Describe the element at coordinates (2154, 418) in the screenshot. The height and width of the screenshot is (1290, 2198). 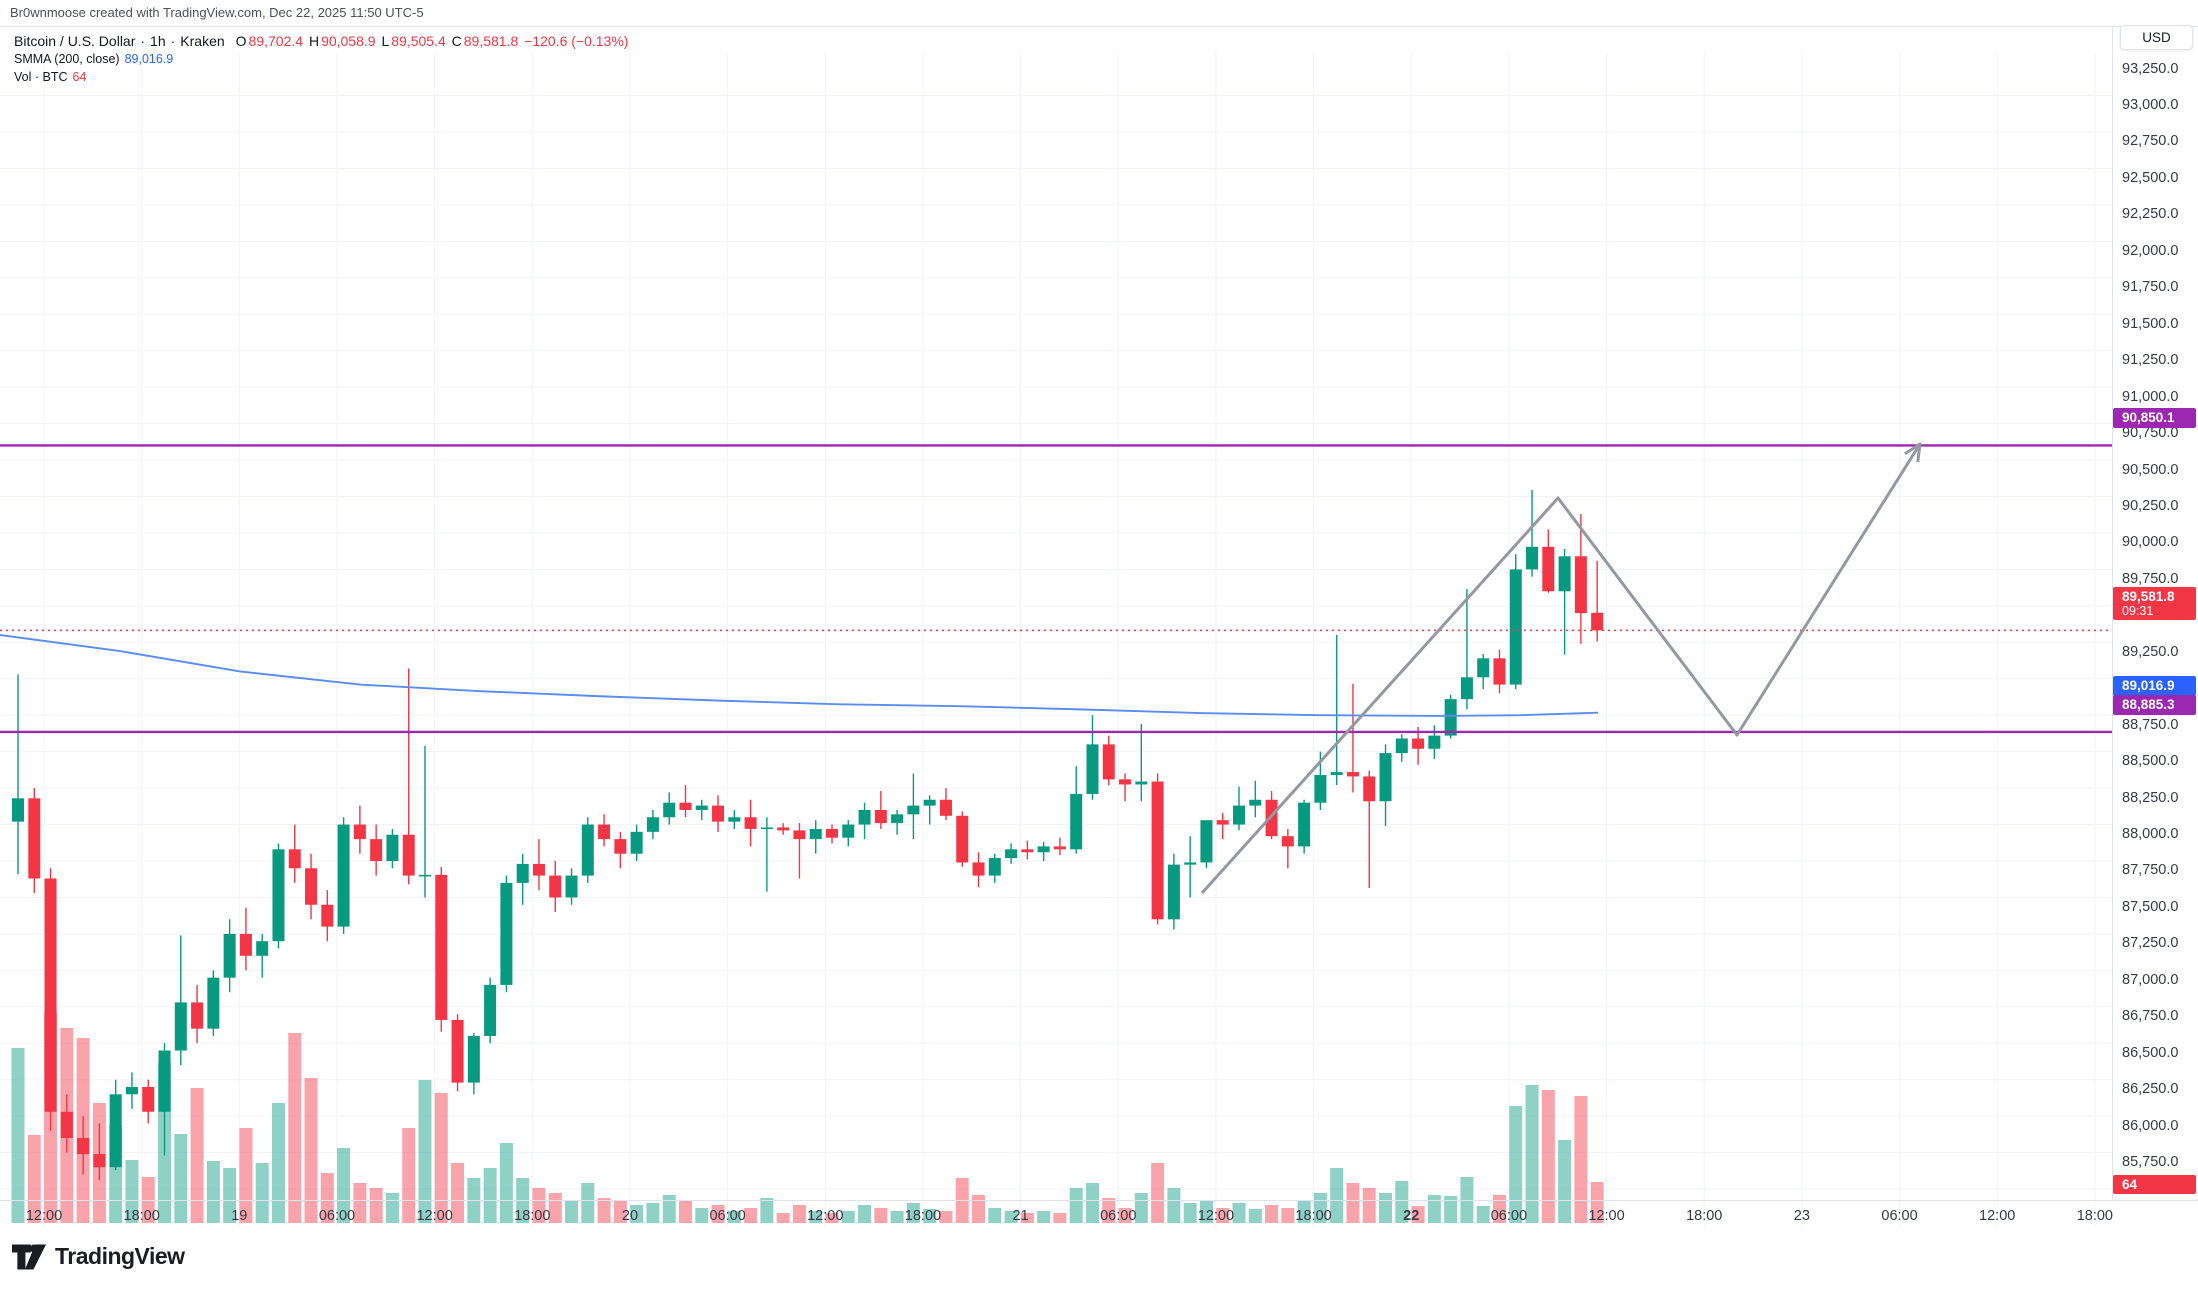
I see `level-price-badge-upper: 90,850.1` at that location.